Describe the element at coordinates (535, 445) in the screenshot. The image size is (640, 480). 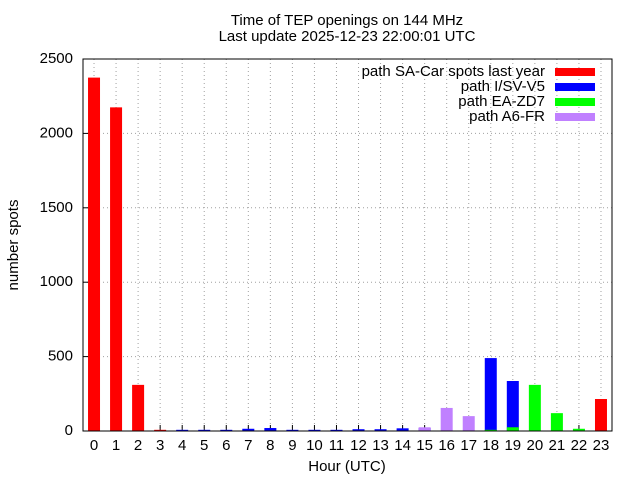
I see `x-tick-label: 20` at that location.